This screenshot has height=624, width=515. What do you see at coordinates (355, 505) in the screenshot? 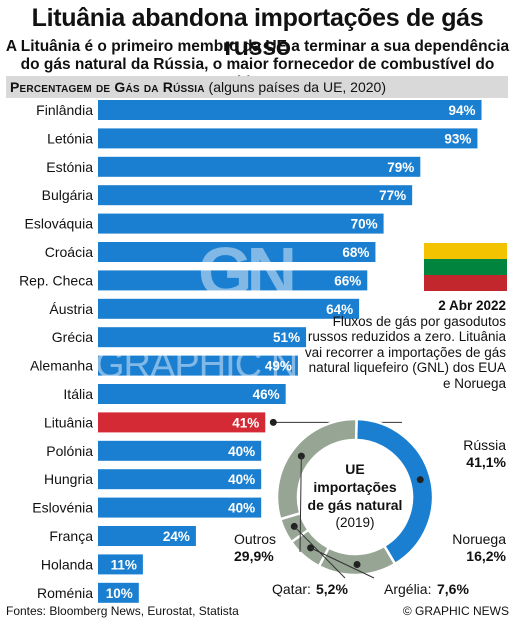
I see `donut-center-line-3: de gás natural` at bounding box center [355, 505].